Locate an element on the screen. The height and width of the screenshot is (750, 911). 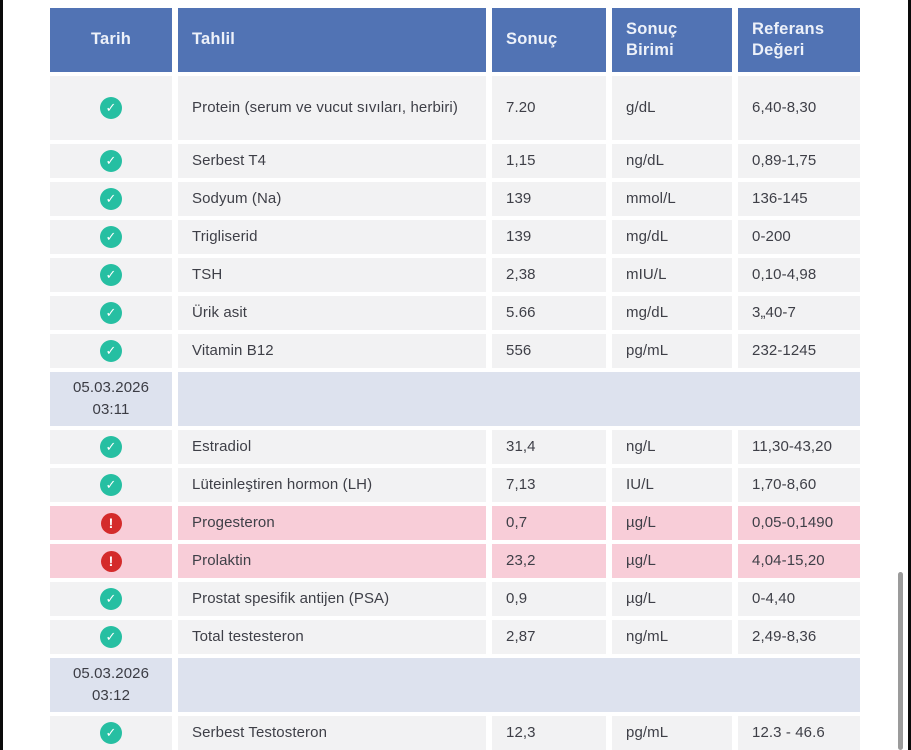
test-name-cell: Estradiol is located at coordinates (332, 447).